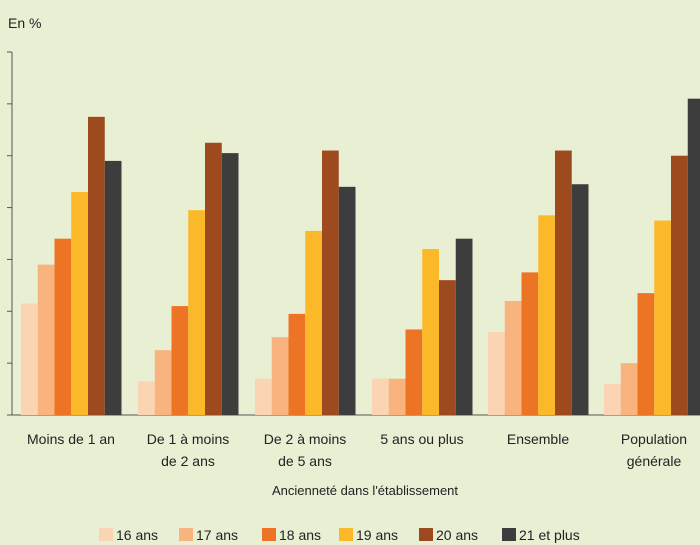  I want to click on category-label: Population générale, so click(654, 450).